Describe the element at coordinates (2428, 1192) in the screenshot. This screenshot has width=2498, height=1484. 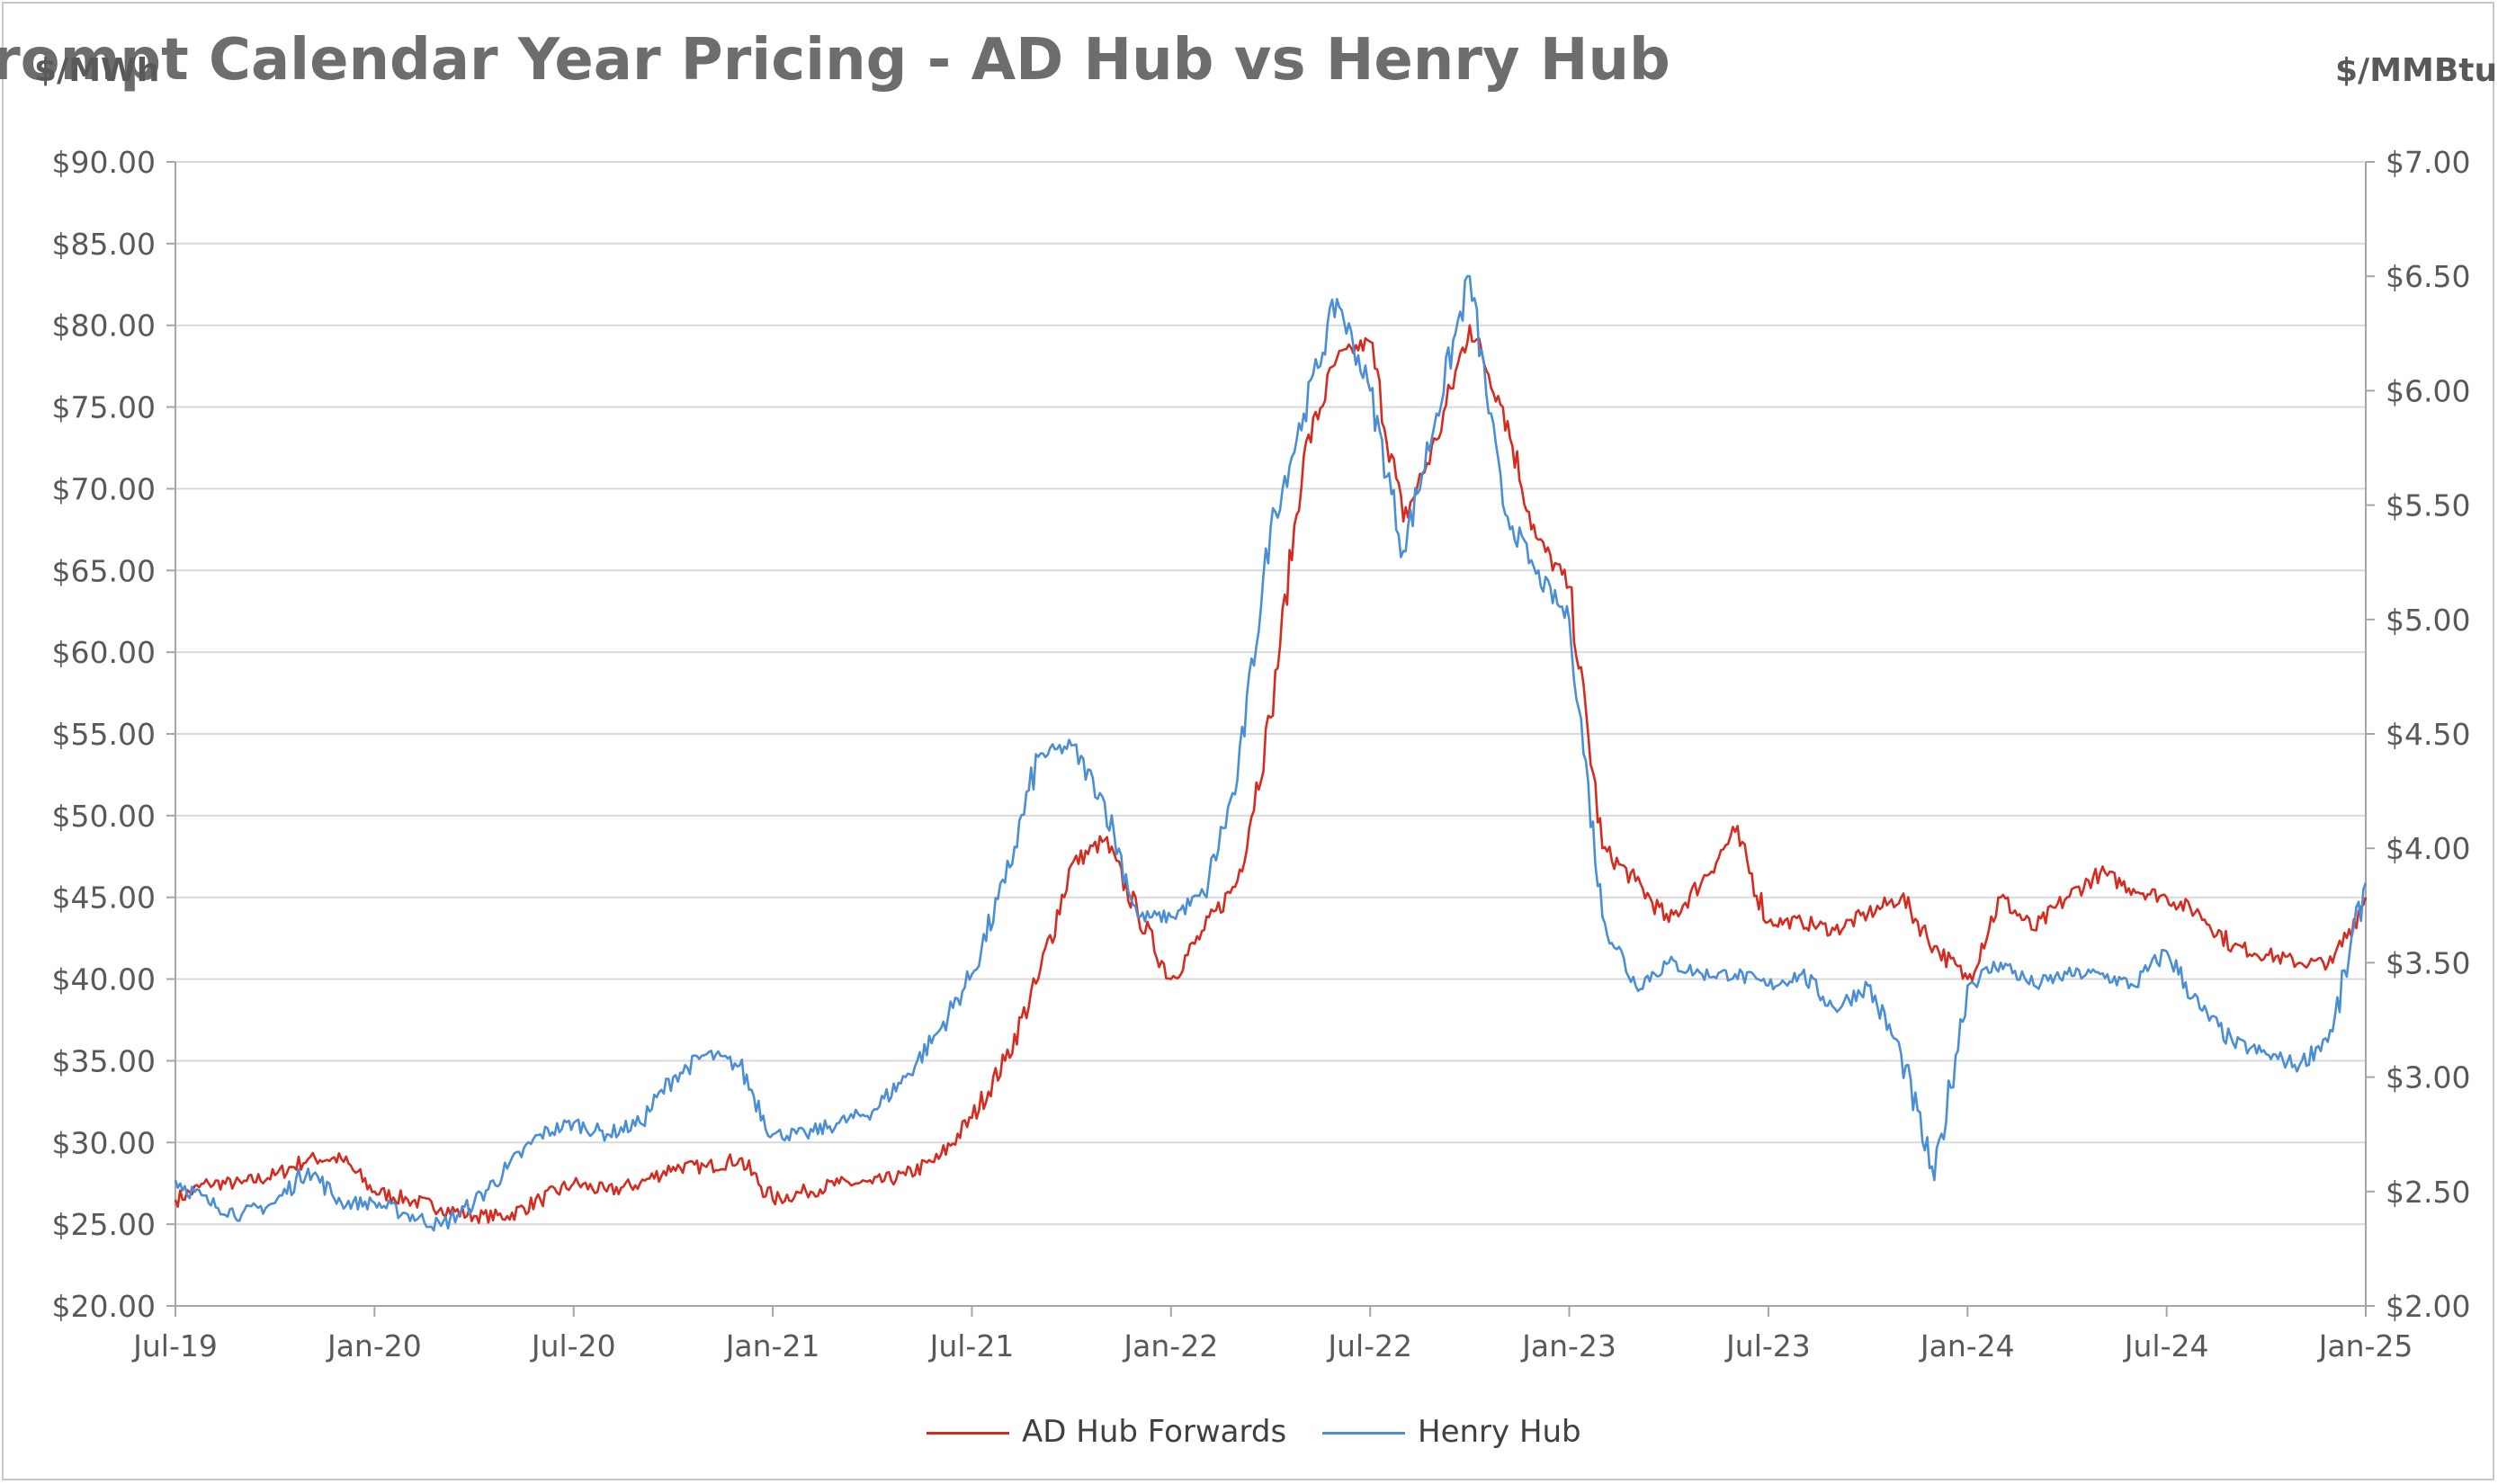
I see `y-right-tick-label: $2.50` at that location.